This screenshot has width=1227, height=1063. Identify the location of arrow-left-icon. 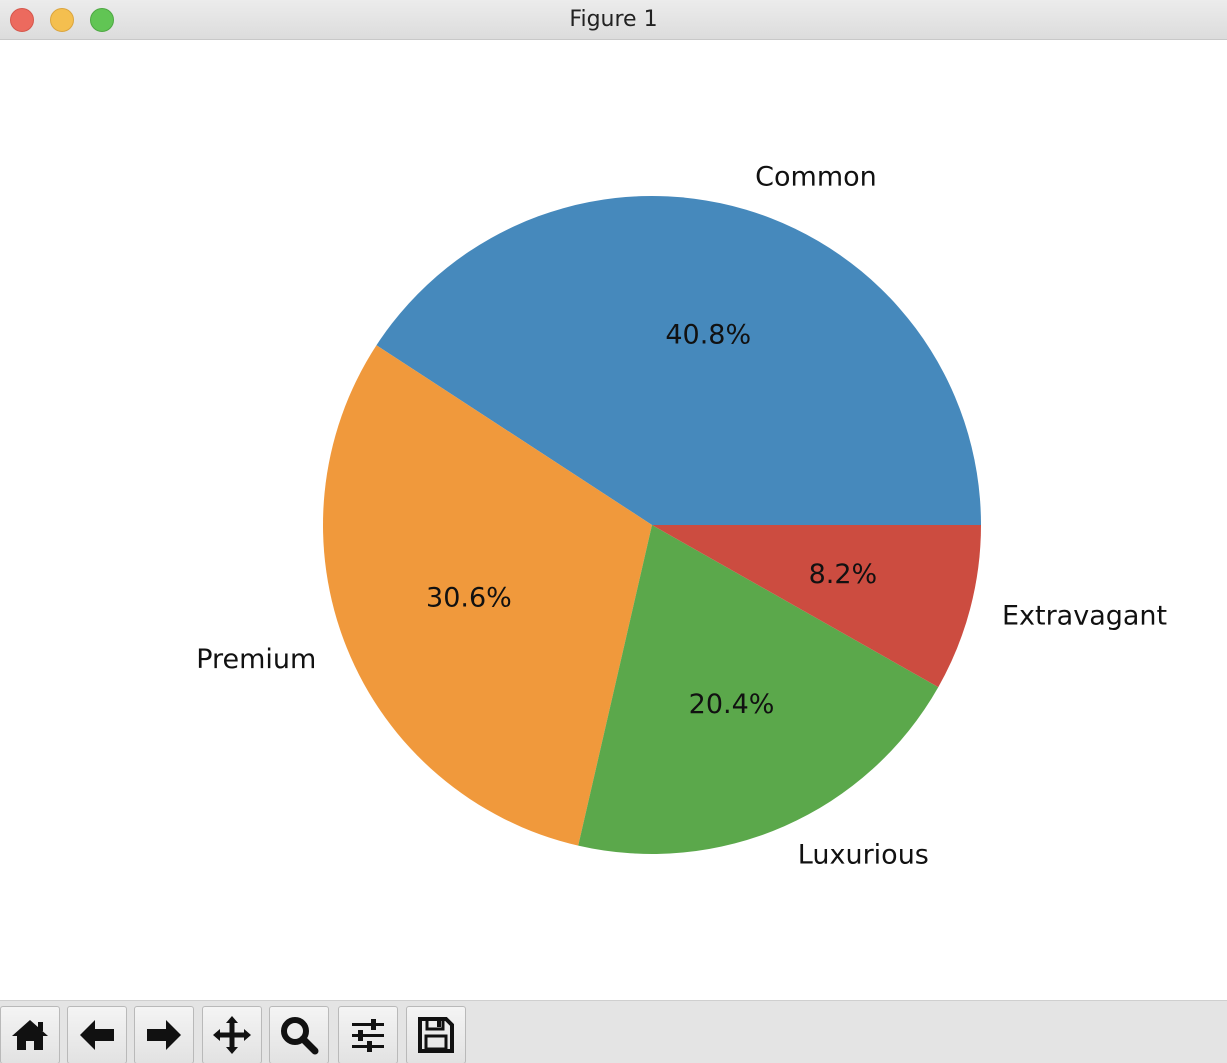
(97, 1035).